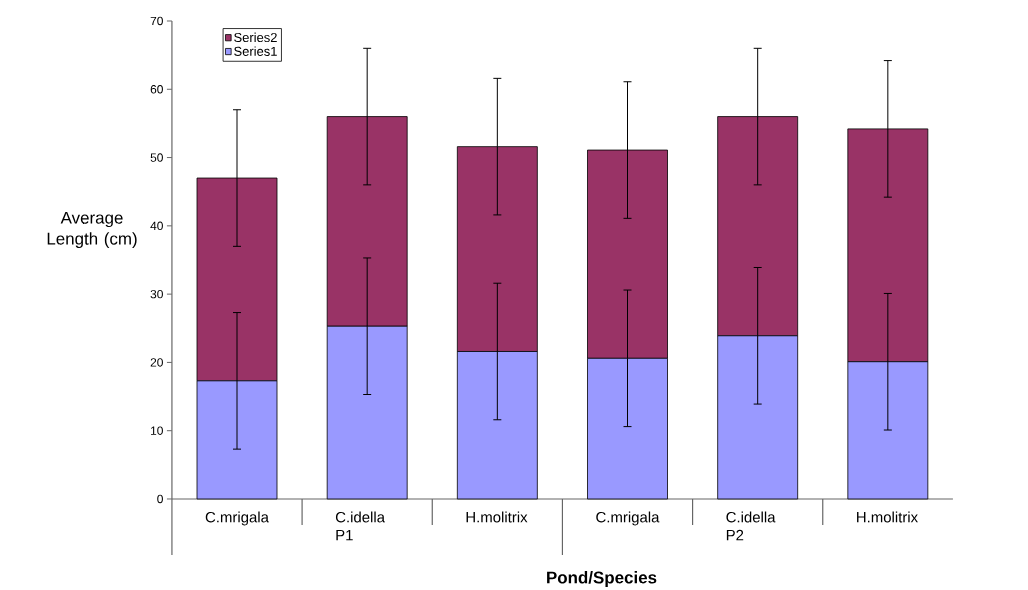 The width and height of the screenshot is (1028, 590). I want to click on x-axis-title: Pond/Species, so click(602, 579).